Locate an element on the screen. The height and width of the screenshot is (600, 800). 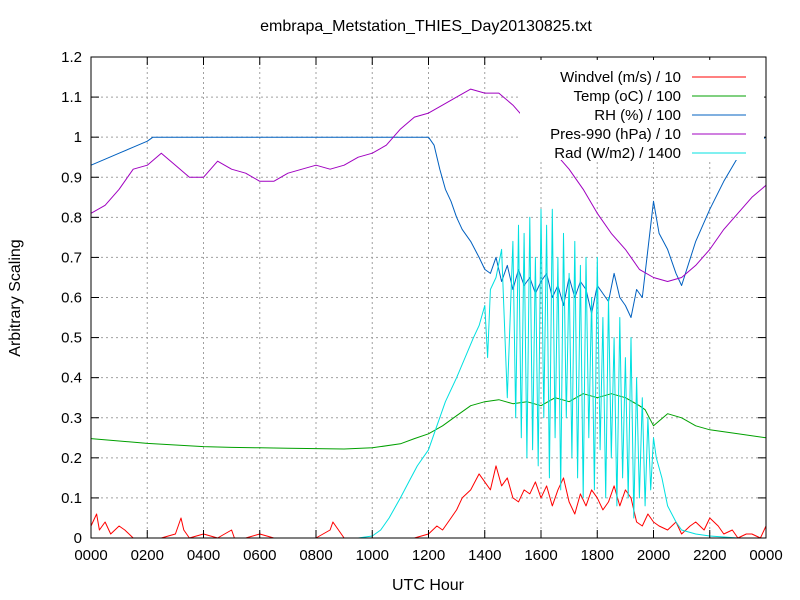
x-tick-label: 1600 is located at coordinates (540, 555).